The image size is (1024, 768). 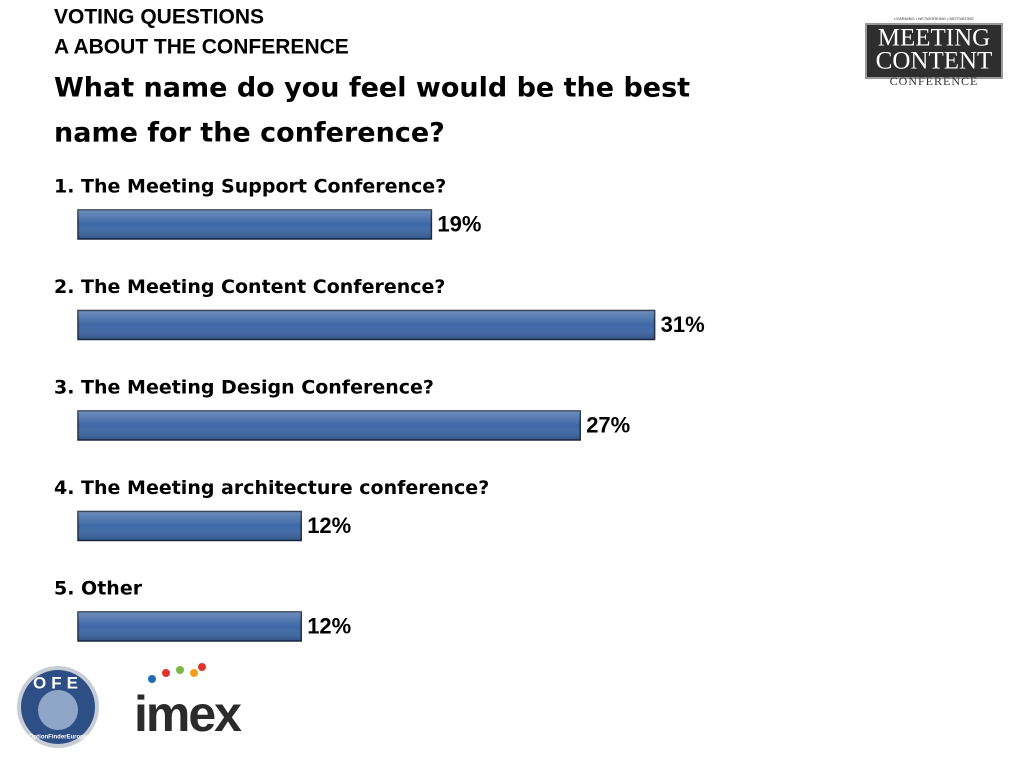 What do you see at coordinates (98, 589) in the screenshot?
I see `category-label: 5. Other` at bounding box center [98, 589].